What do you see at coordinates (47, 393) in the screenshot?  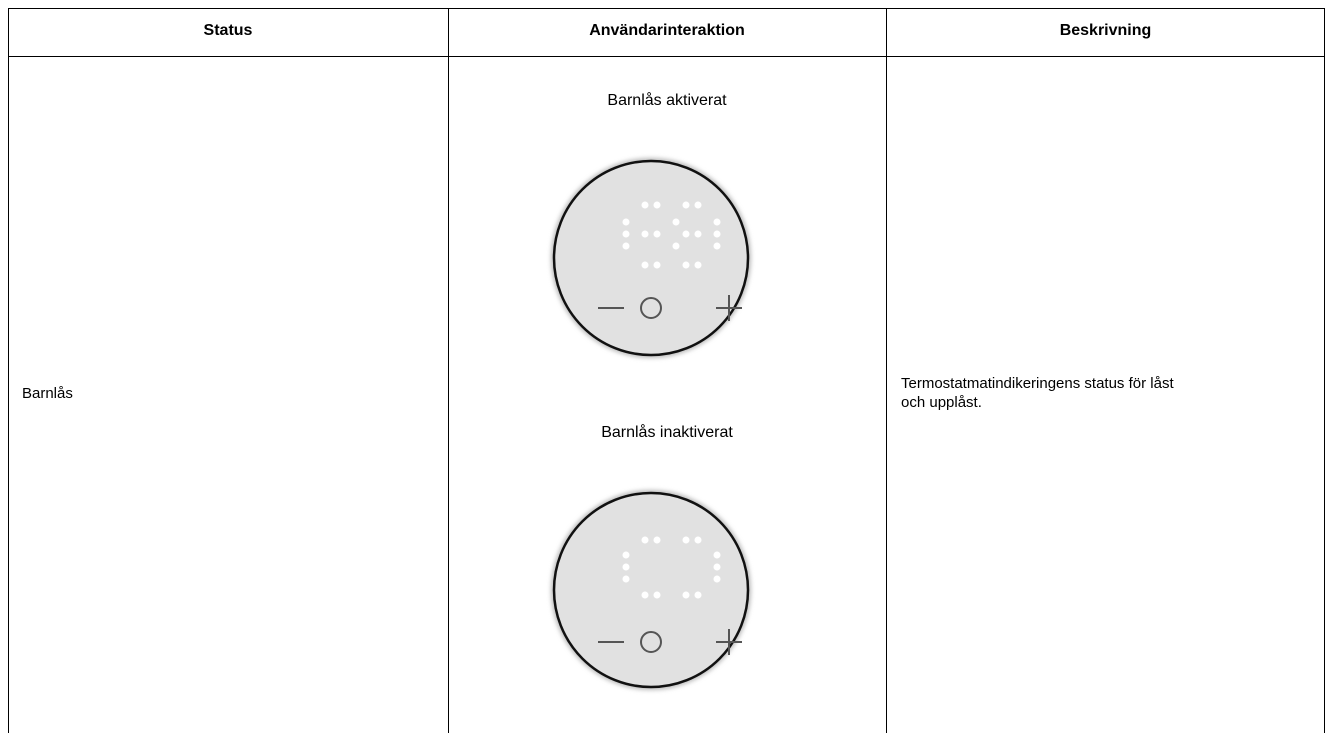 I see `status-cell: Barnlås` at bounding box center [47, 393].